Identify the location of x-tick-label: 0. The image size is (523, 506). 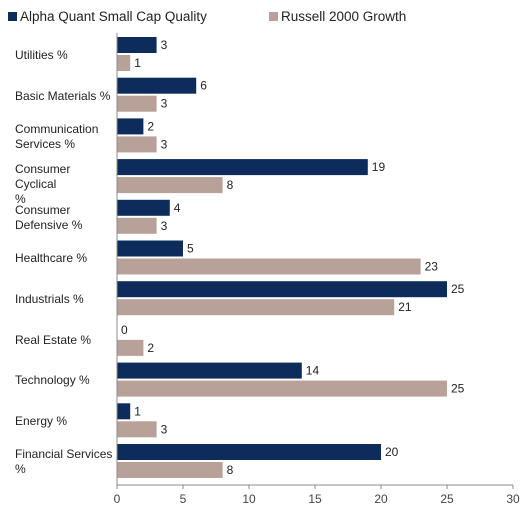
(117, 499).